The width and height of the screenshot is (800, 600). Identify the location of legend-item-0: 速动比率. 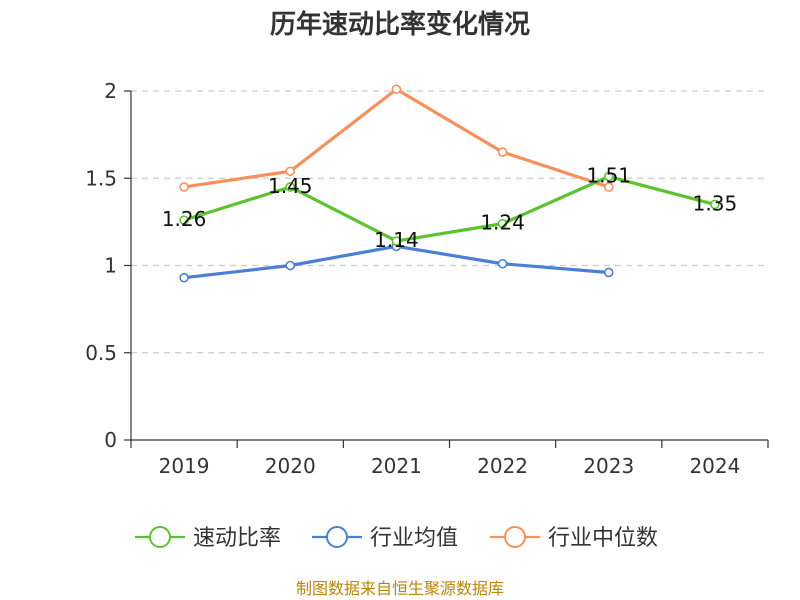
(208, 538).